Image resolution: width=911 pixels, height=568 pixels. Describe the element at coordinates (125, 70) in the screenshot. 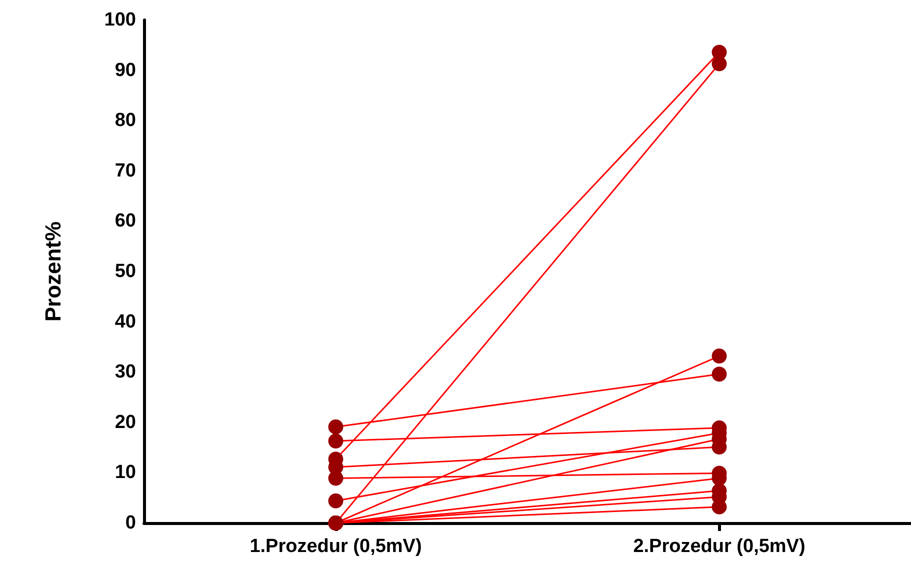

I see `y-tick-label: 90` at that location.